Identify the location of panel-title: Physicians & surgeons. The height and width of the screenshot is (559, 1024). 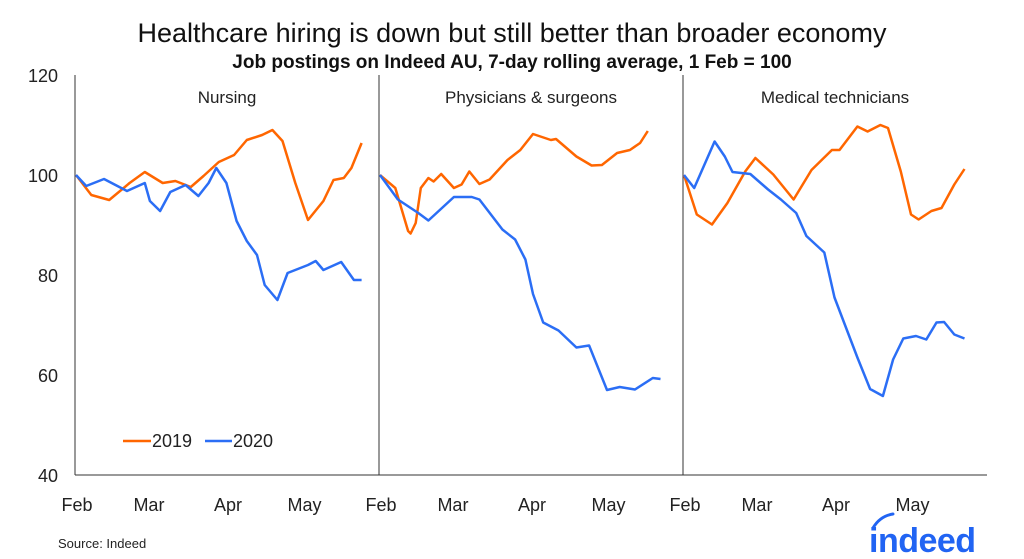
(531, 97).